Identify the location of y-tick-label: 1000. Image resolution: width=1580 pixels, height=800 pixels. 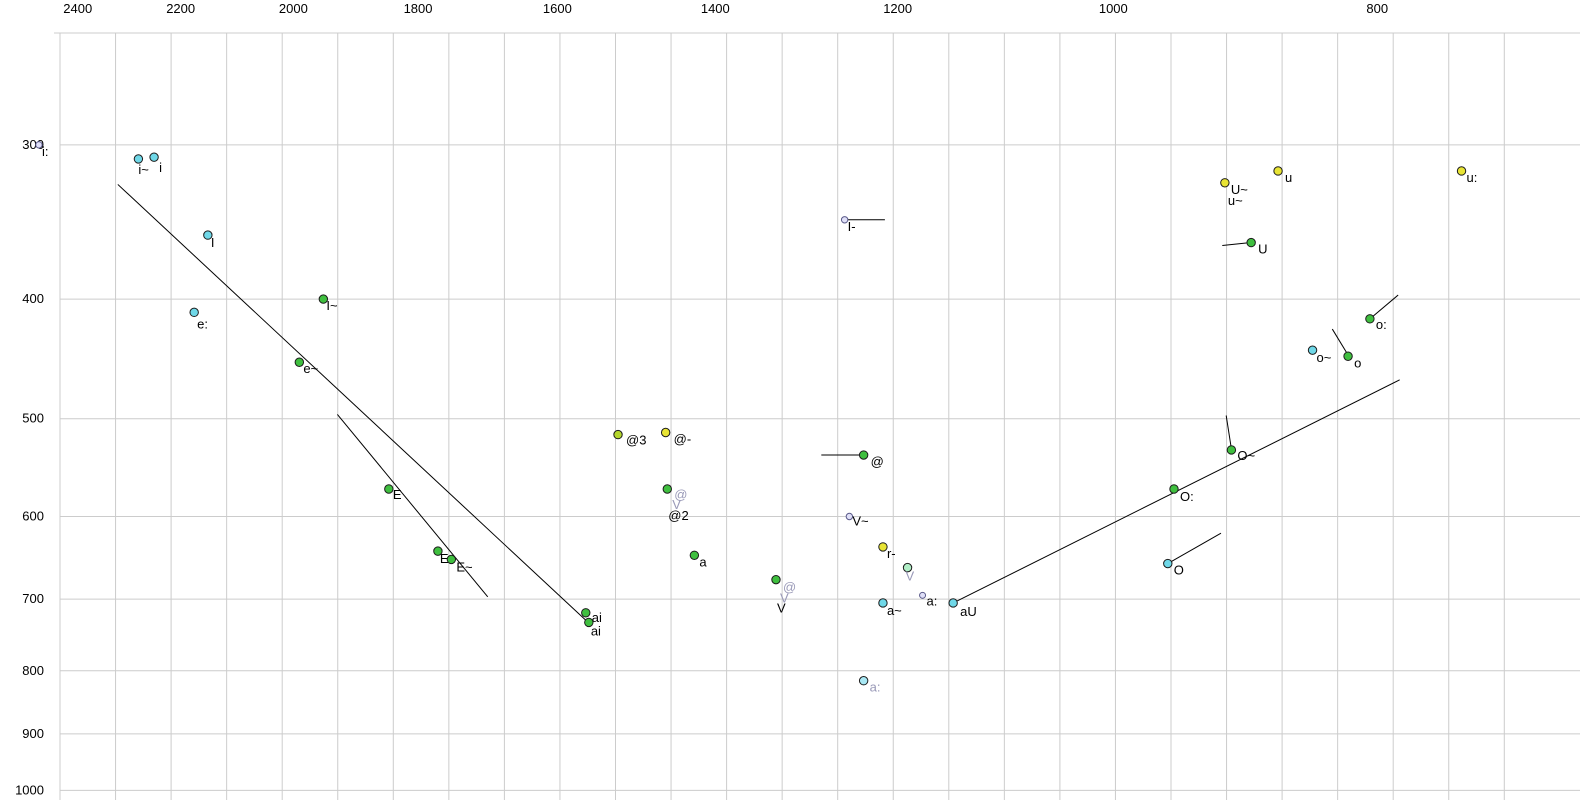
(29, 789).